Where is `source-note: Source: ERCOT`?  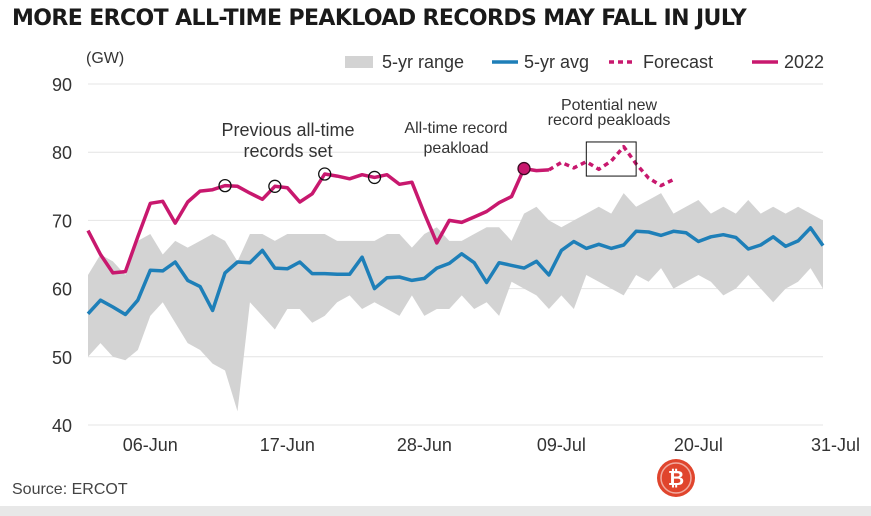
source-note: Source: ERCOT is located at coordinates (70, 489).